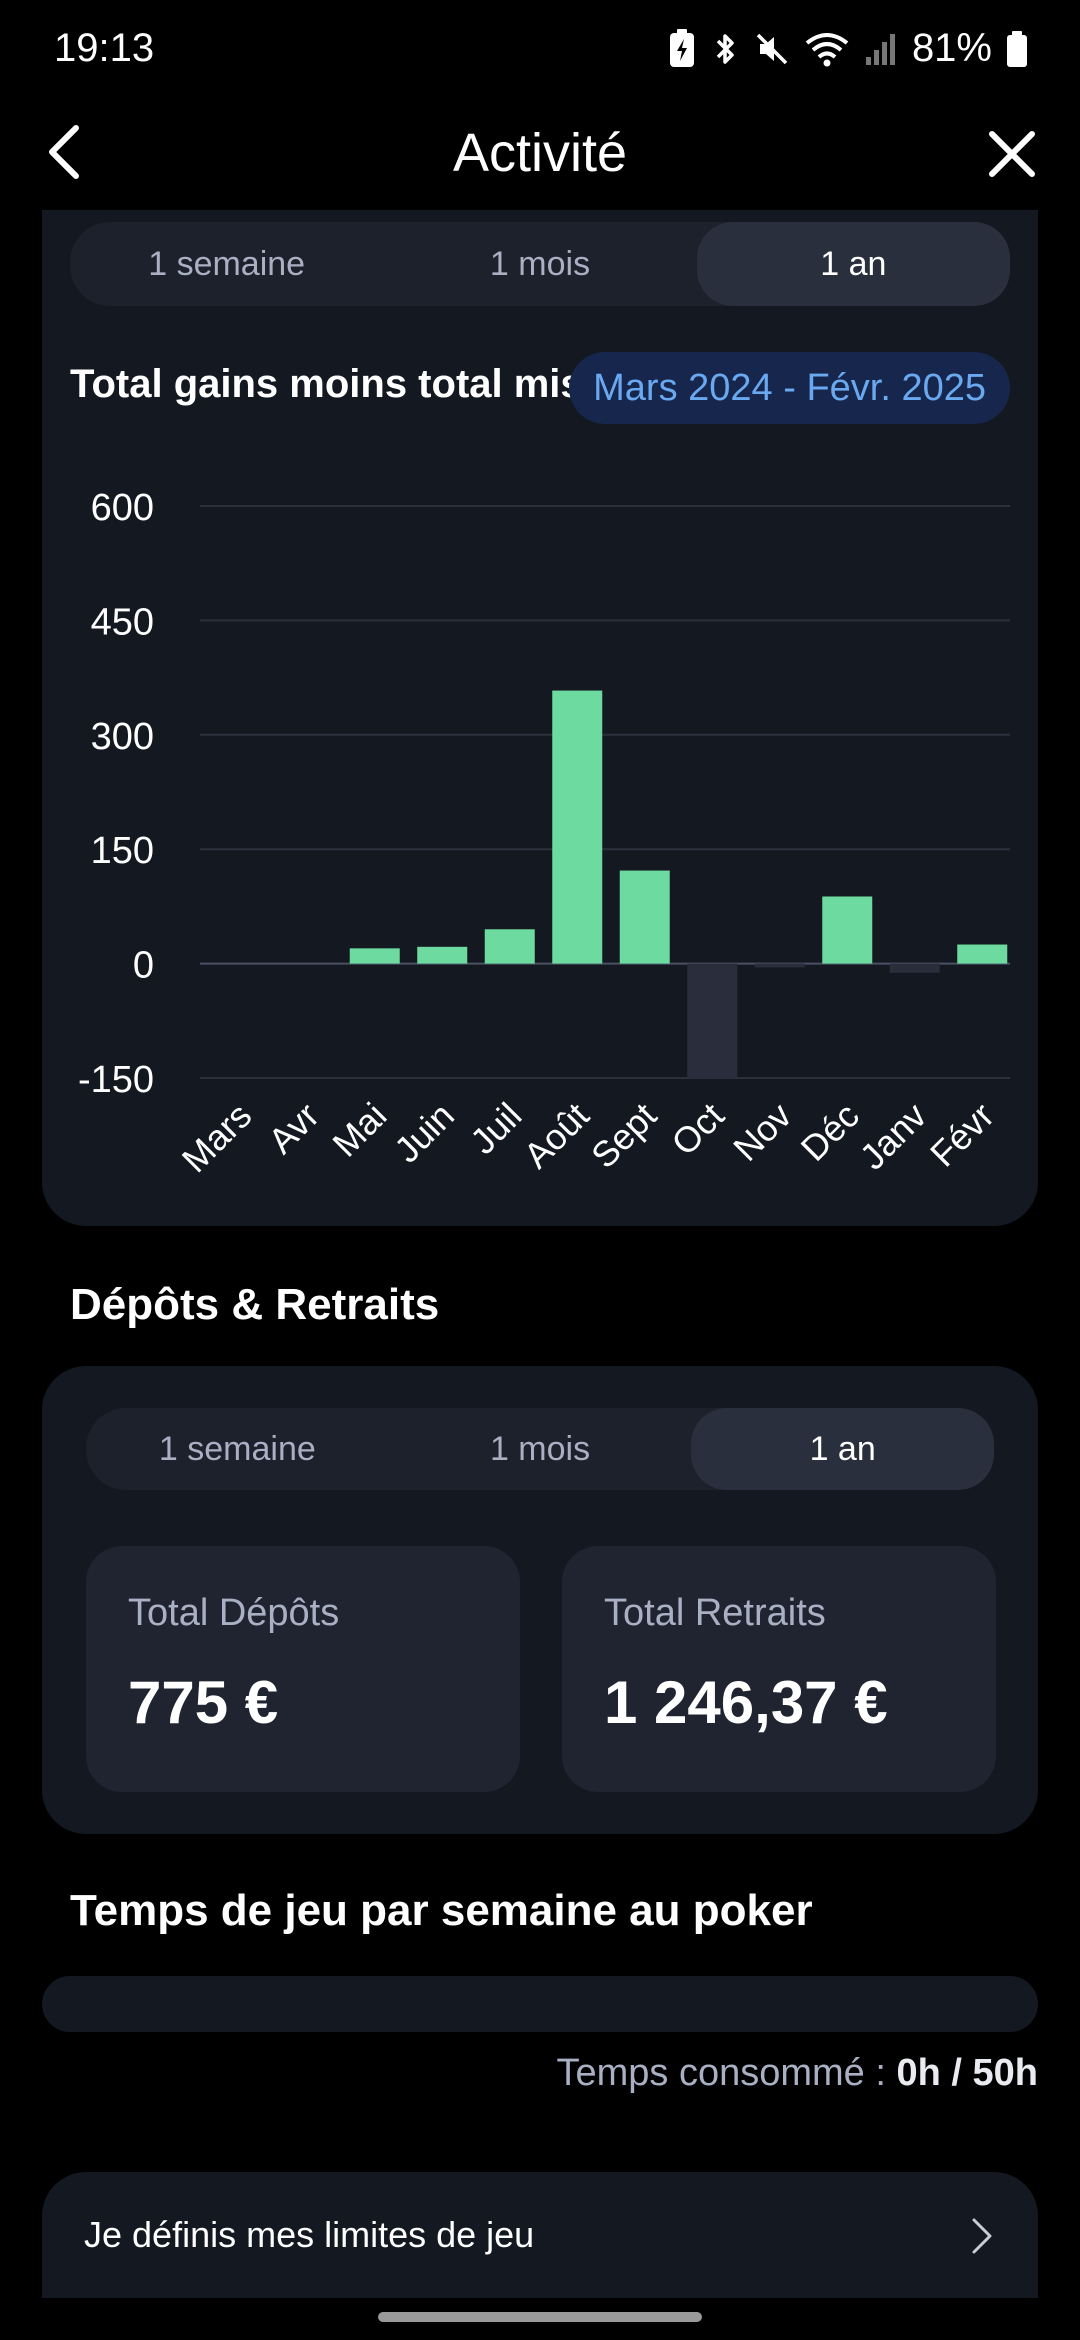  Describe the element at coordinates (556, 1135) in the screenshot. I see `x-tick-label: Août` at that location.